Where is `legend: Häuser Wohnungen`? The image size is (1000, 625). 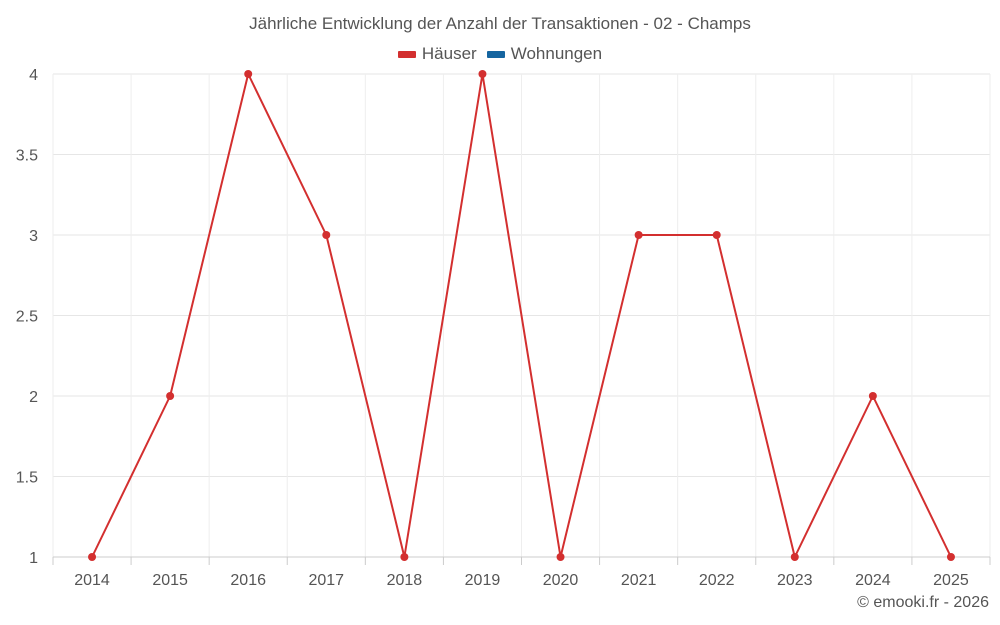 legend: Häuser Wohnungen is located at coordinates (500, 54).